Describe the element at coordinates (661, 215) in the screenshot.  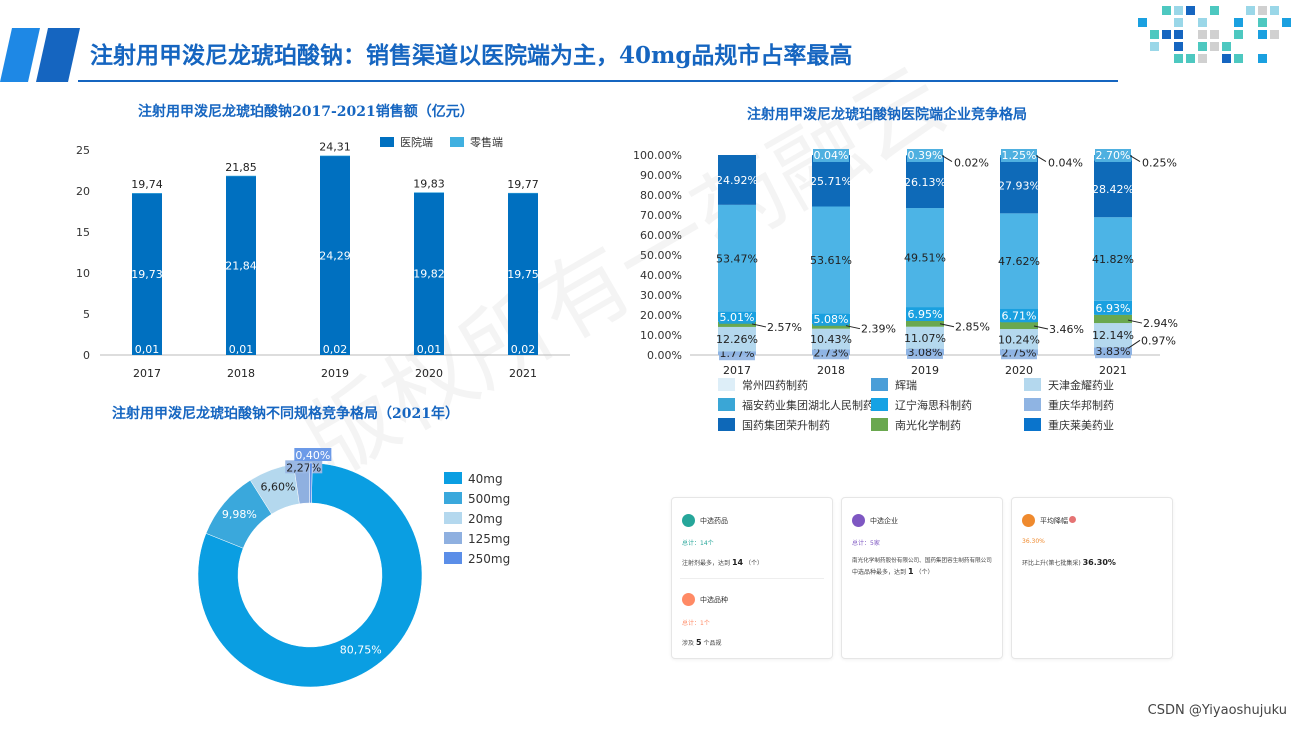
I see `y-tick-label: 70.00%` at that location.